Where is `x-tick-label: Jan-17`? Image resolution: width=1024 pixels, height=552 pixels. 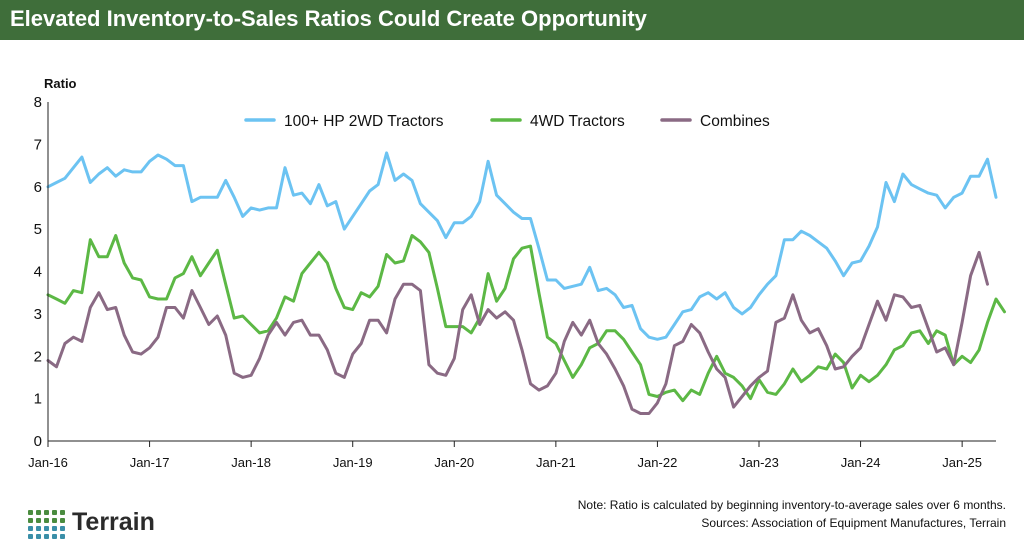 x-tick-label: Jan-17 is located at coordinates (150, 462).